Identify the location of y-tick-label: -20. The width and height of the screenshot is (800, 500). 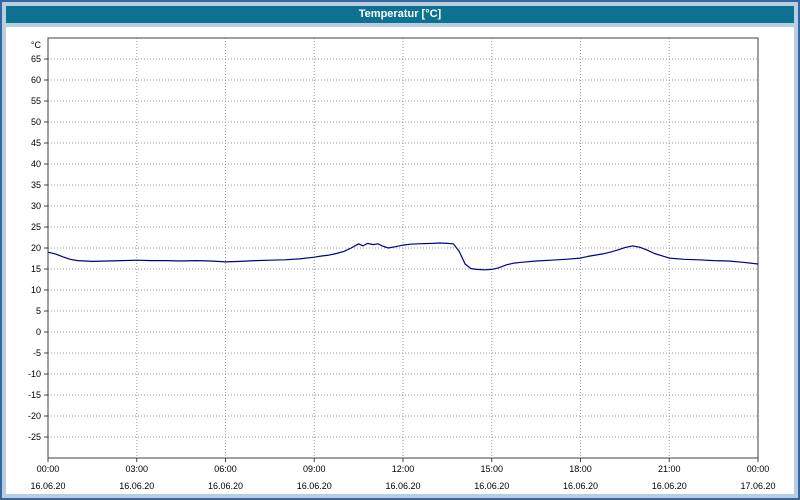
(34, 416).